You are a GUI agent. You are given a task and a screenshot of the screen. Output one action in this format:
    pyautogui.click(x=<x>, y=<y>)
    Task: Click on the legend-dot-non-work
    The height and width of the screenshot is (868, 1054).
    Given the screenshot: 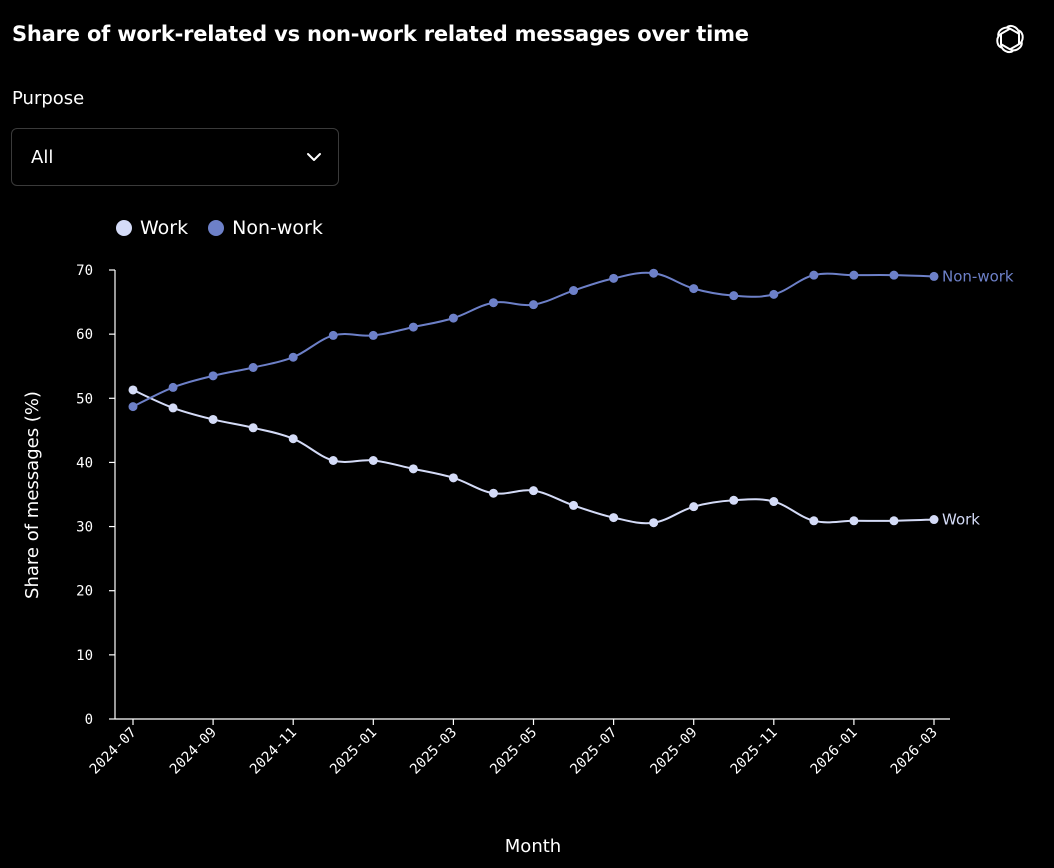 What is the action you would take?
    pyautogui.click(x=216, y=228)
    